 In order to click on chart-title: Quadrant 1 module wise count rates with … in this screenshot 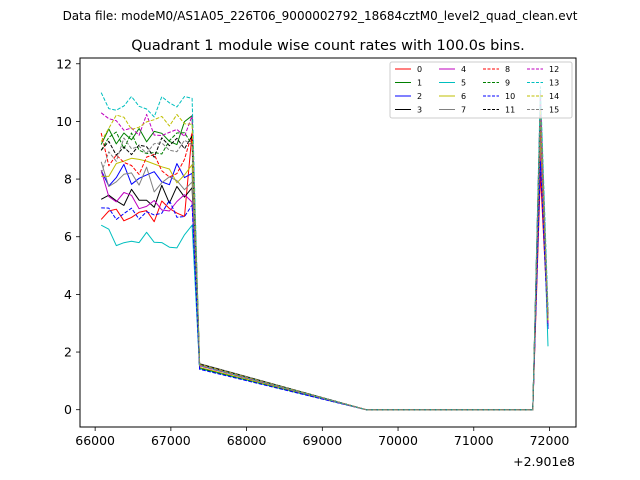, I will do `click(328, 46)`.